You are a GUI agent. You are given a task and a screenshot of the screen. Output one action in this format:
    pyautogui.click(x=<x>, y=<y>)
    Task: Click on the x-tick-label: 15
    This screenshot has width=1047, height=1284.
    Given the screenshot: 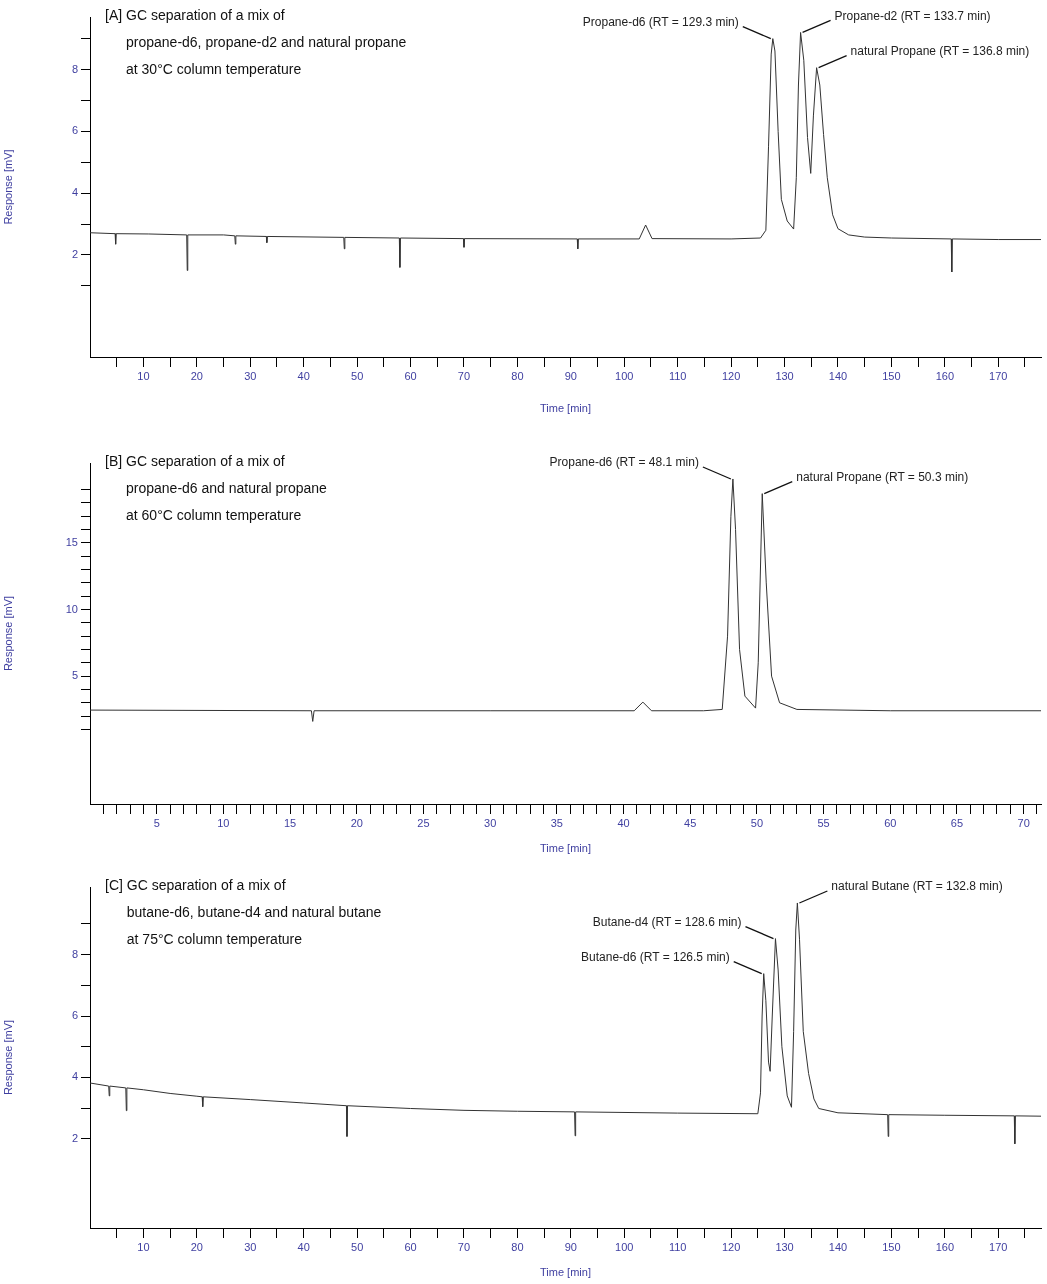 What is the action you would take?
    pyautogui.click(x=290, y=822)
    